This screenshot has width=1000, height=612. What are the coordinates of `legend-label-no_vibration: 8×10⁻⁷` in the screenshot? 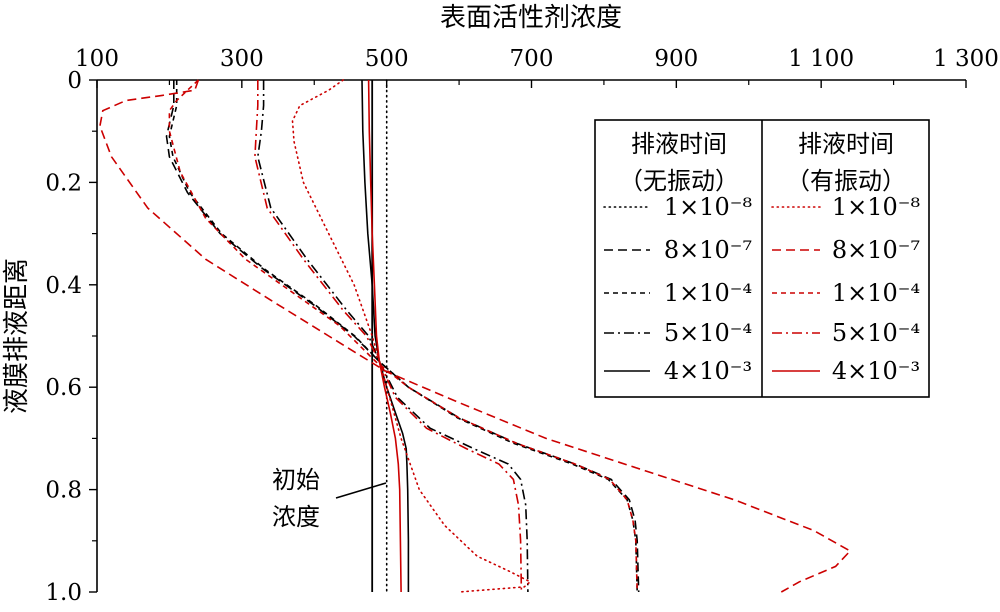 It's located at (708, 250).